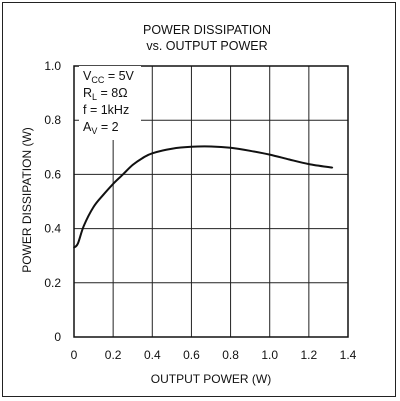 The height and width of the screenshot is (401, 400). Describe the element at coordinates (101, 128) in the screenshot. I see `condition-label: AV = 2` at that location.